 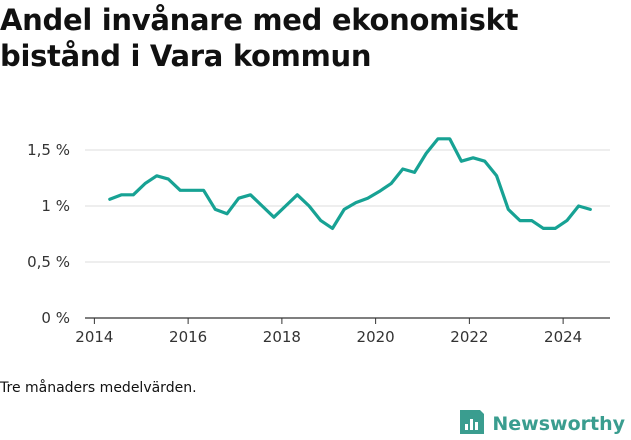 What do you see at coordinates (469, 337) in the screenshot?
I see `x-tick-label: 2022` at bounding box center [469, 337].